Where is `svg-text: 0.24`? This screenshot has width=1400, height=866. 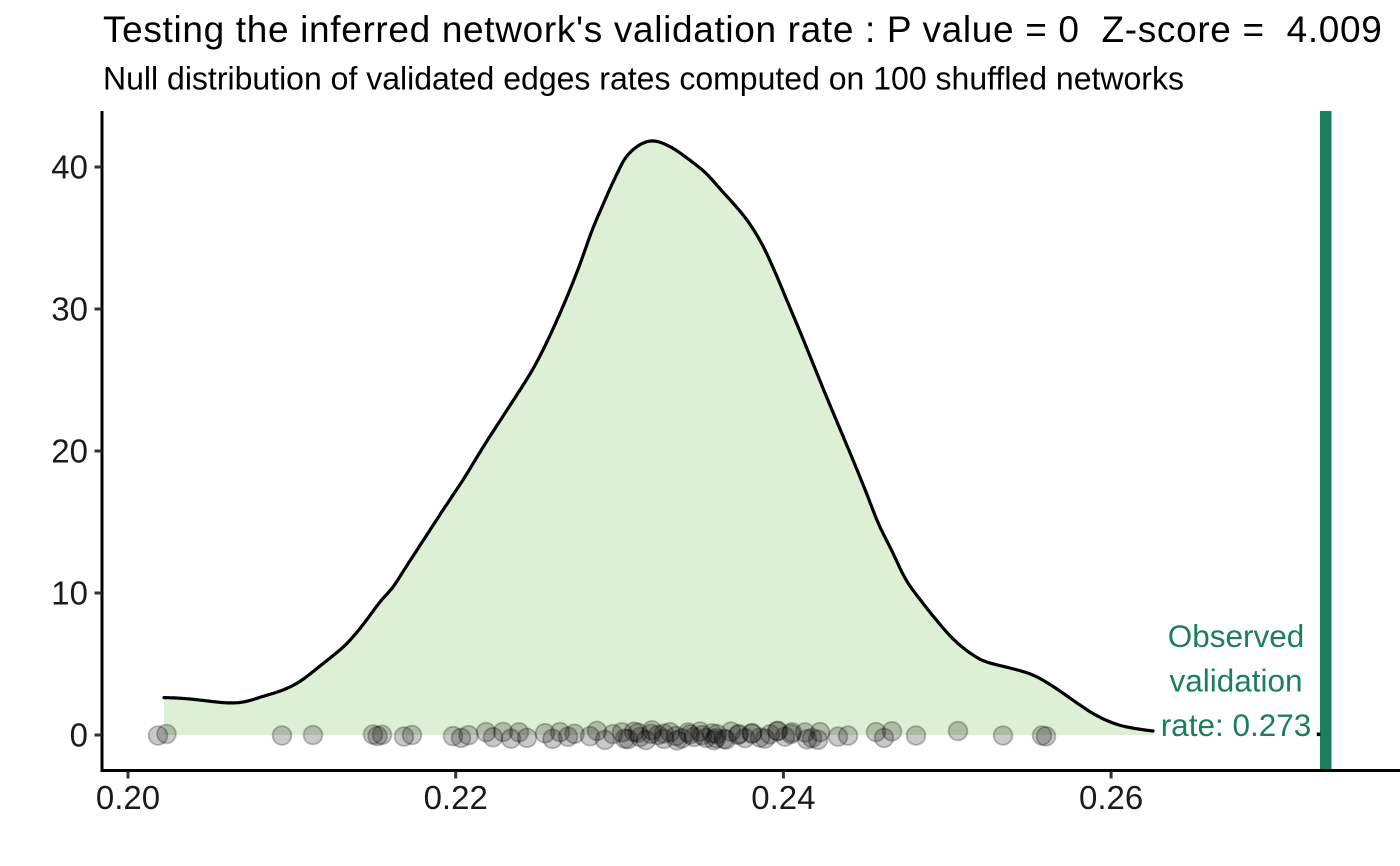 svg-text: 0.24 is located at coordinates (783, 797).